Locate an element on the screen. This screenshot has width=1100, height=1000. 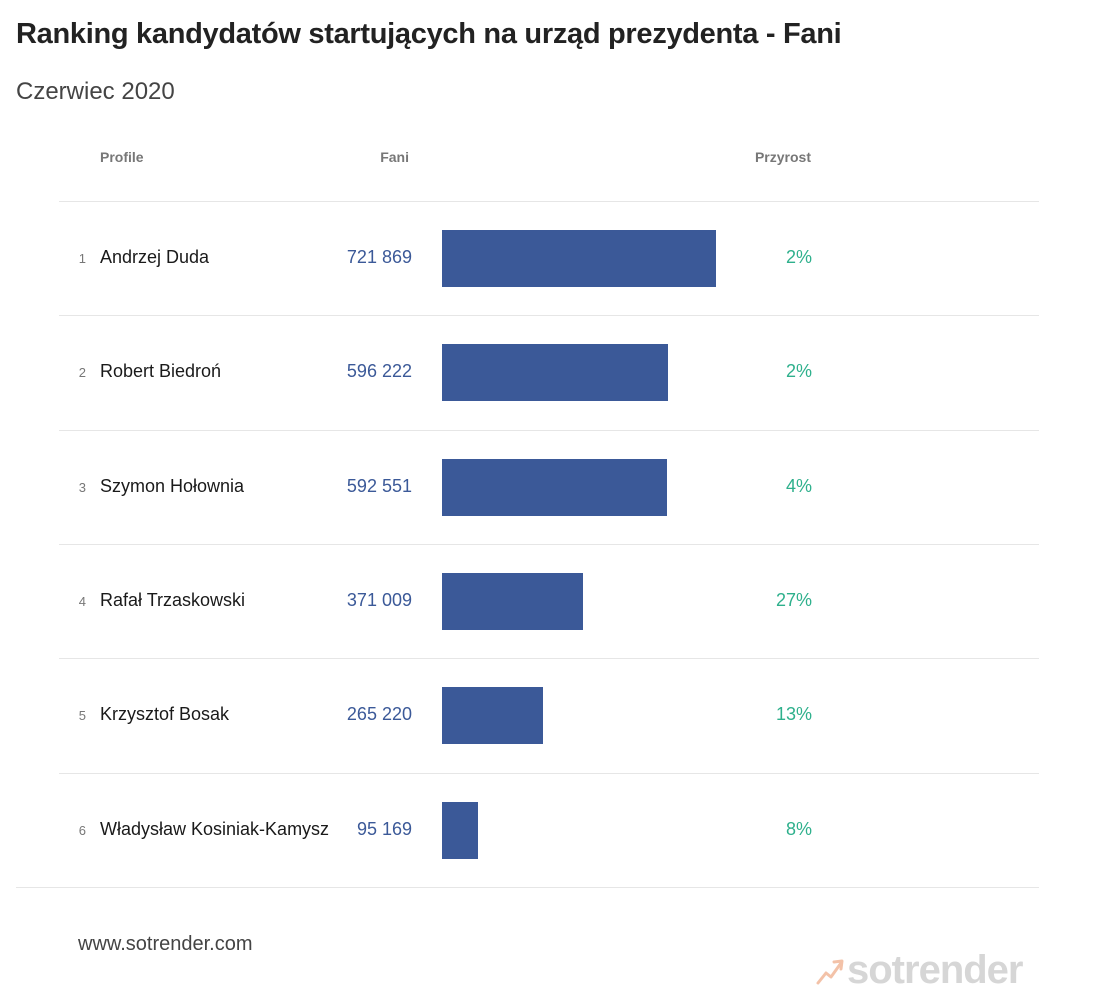
fans-value: 596 222 is located at coordinates (379, 371).